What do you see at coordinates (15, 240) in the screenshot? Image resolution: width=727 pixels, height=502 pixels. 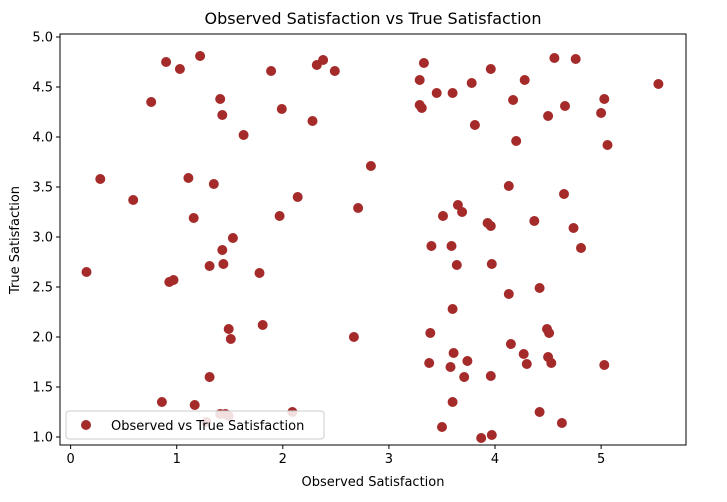 I see `y-axis-label: True Satisfaction` at bounding box center [15, 240].